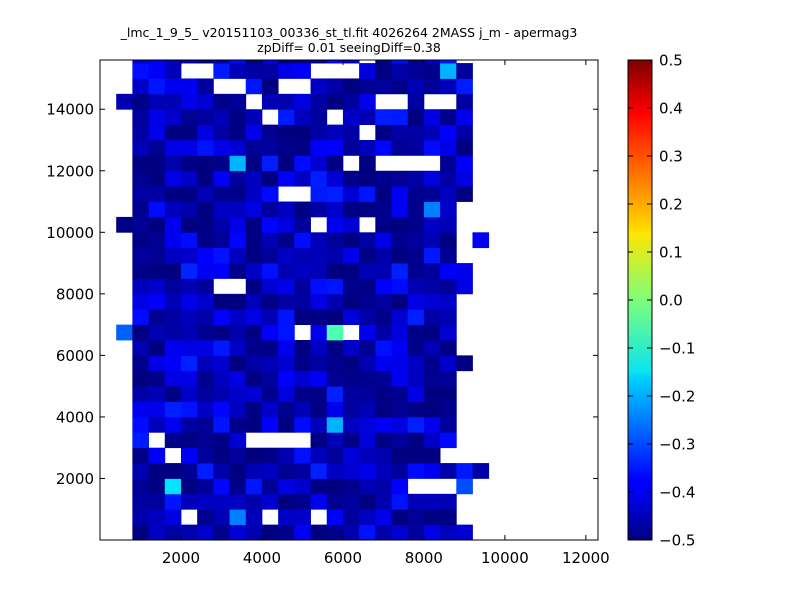 The height and width of the screenshot is (600, 800). I want to click on x-tick-label: 8000, so click(424, 558).